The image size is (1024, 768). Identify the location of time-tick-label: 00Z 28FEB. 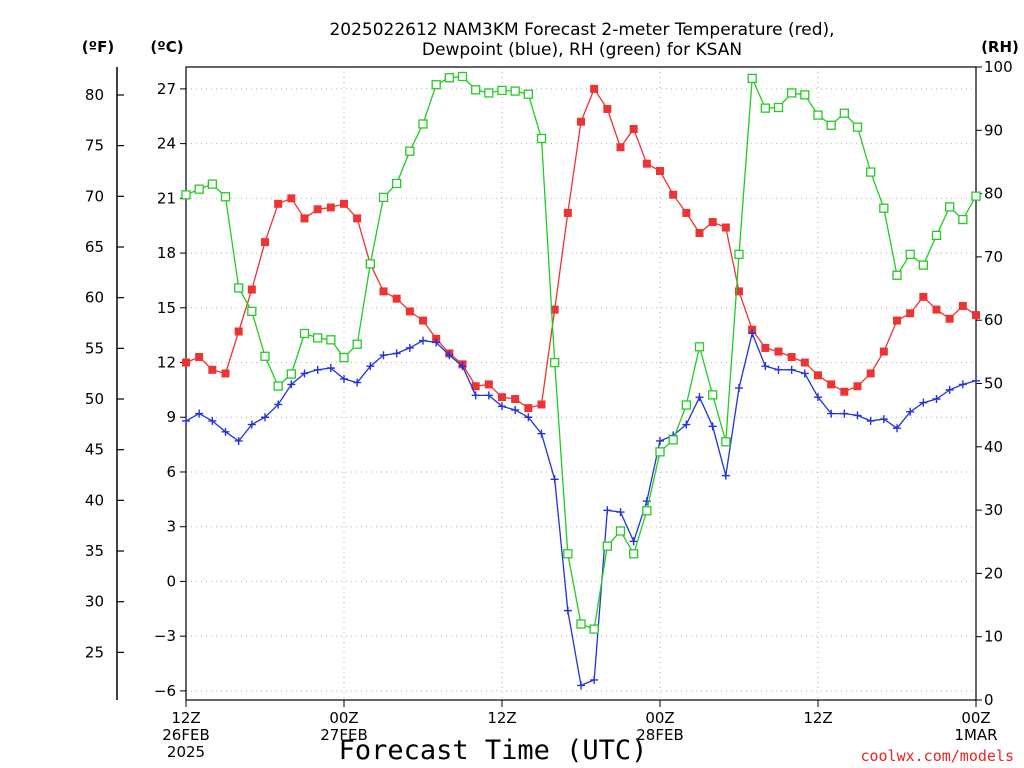
(659, 726).